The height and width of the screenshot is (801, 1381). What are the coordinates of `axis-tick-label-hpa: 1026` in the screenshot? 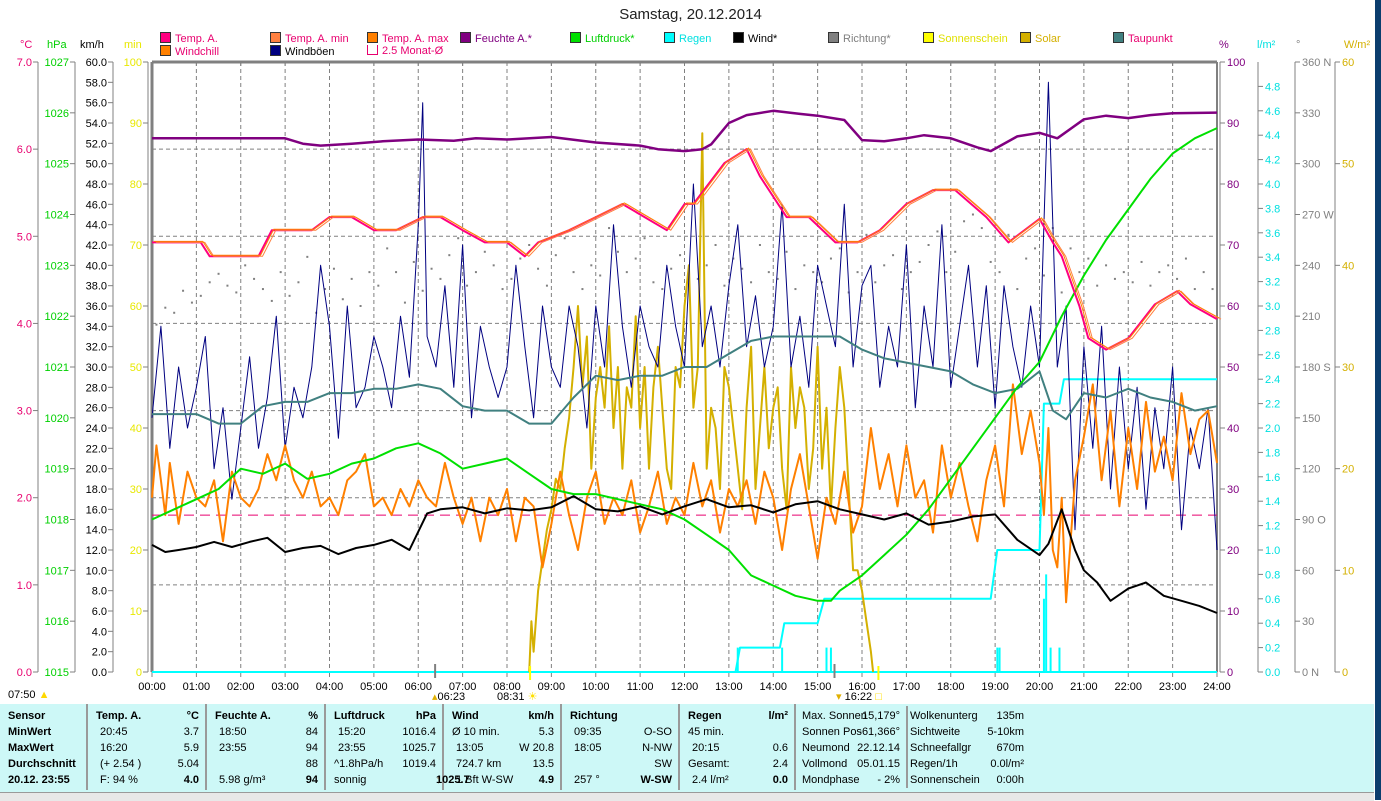 It's located at (57, 114).